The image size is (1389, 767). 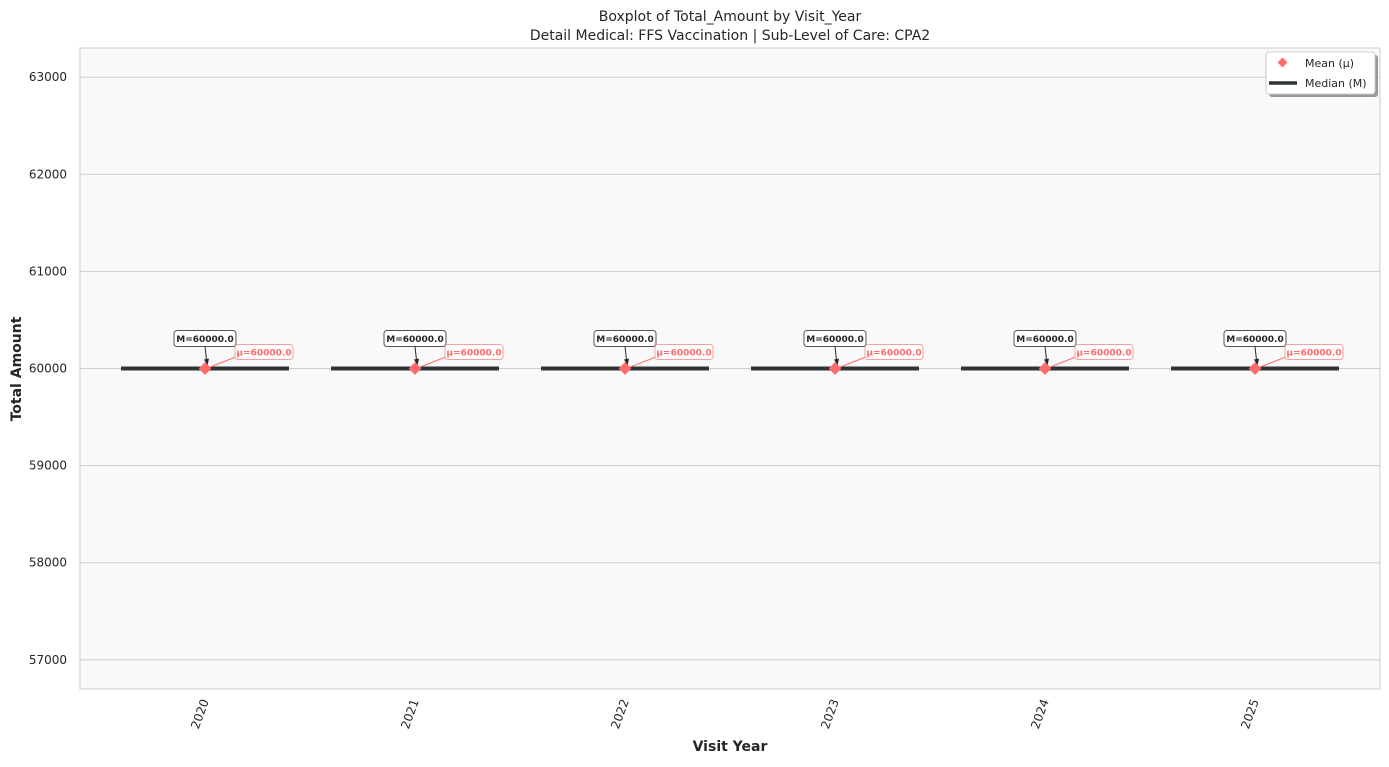 I want to click on y-tick-label: 59000, so click(x=48, y=466).